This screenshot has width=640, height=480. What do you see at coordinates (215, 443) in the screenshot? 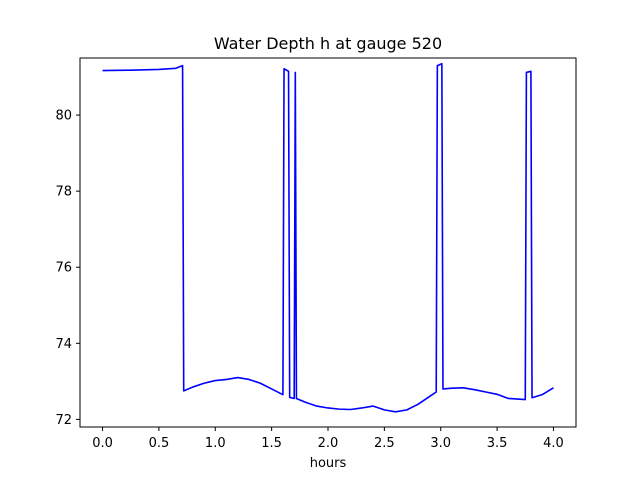
I see `x-tick-label: 1.0` at bounding box center [215, 443].